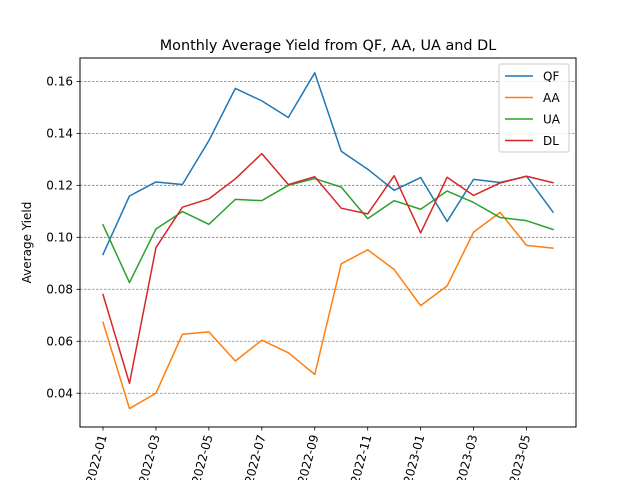 Image resolution: width=640 pixels, height=480 pixels. I want to click on y-tick-label: 0.08, so click(59, 289).